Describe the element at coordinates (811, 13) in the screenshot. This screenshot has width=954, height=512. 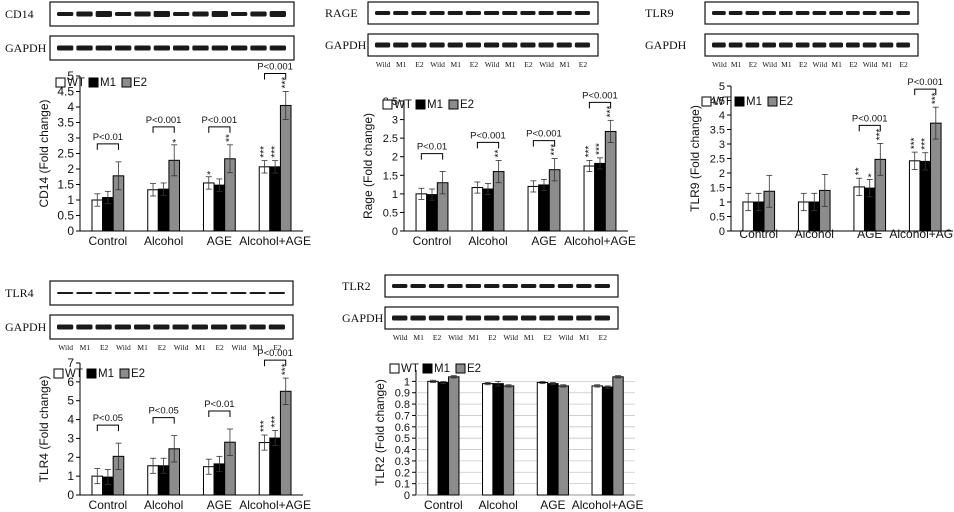
I see `blot-tlr9-target-frame` at that location.